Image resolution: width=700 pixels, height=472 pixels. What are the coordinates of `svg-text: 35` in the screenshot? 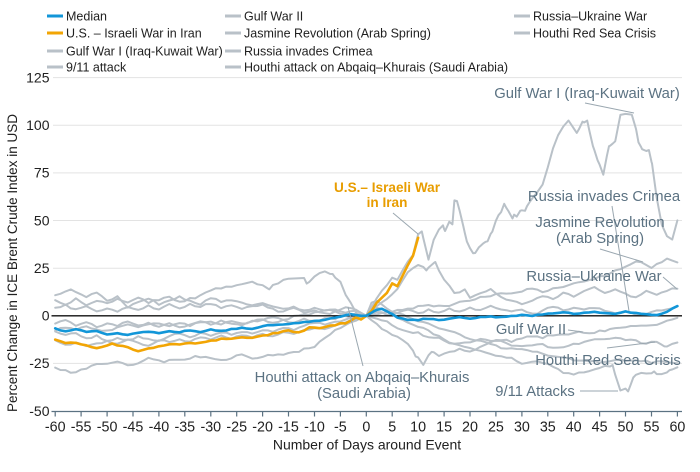 It's located at (548, 428).